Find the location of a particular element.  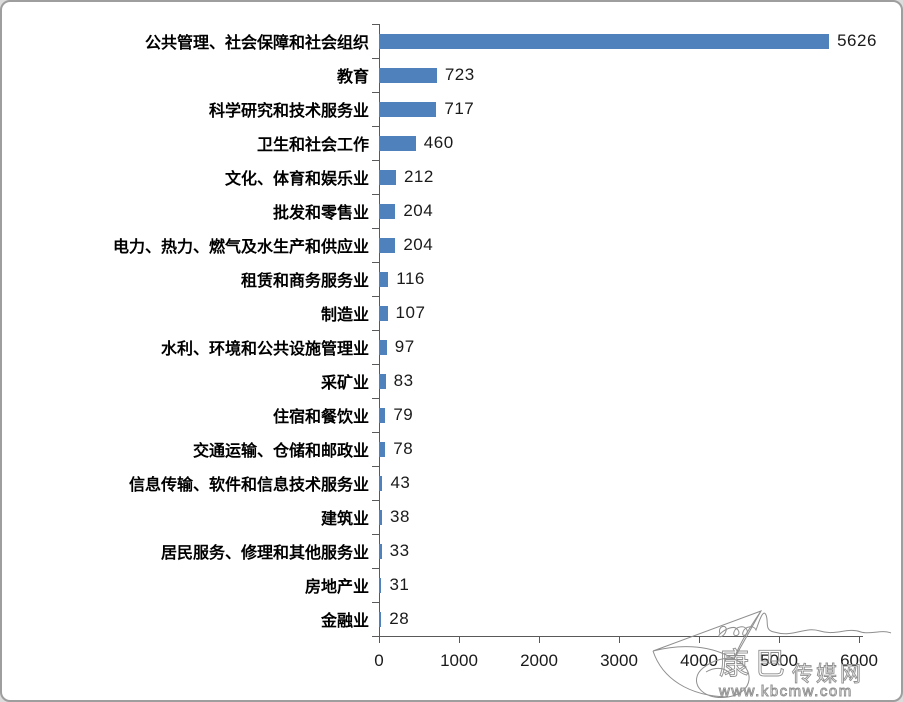

bar-zone: 717 is located at coordinates (640, 109).